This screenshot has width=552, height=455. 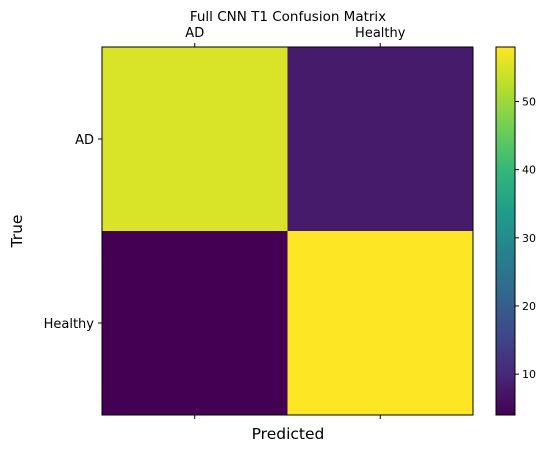 I want to click on heatmap-cell-ad-ad, so click(x=195, y=139).